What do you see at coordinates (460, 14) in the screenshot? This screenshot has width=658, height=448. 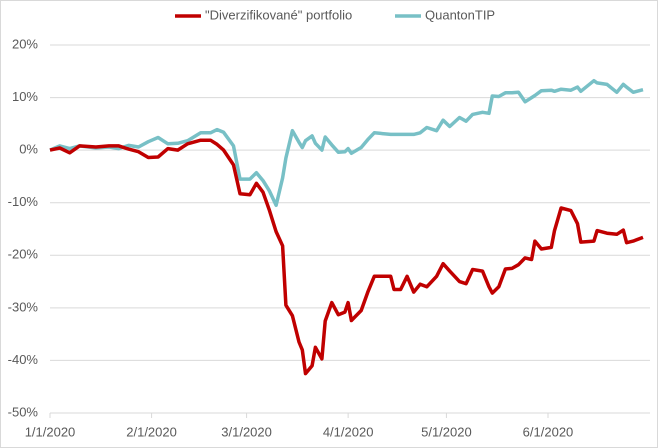 I see `legend-label: QuantonTIP` at bounding box center [460, 14].